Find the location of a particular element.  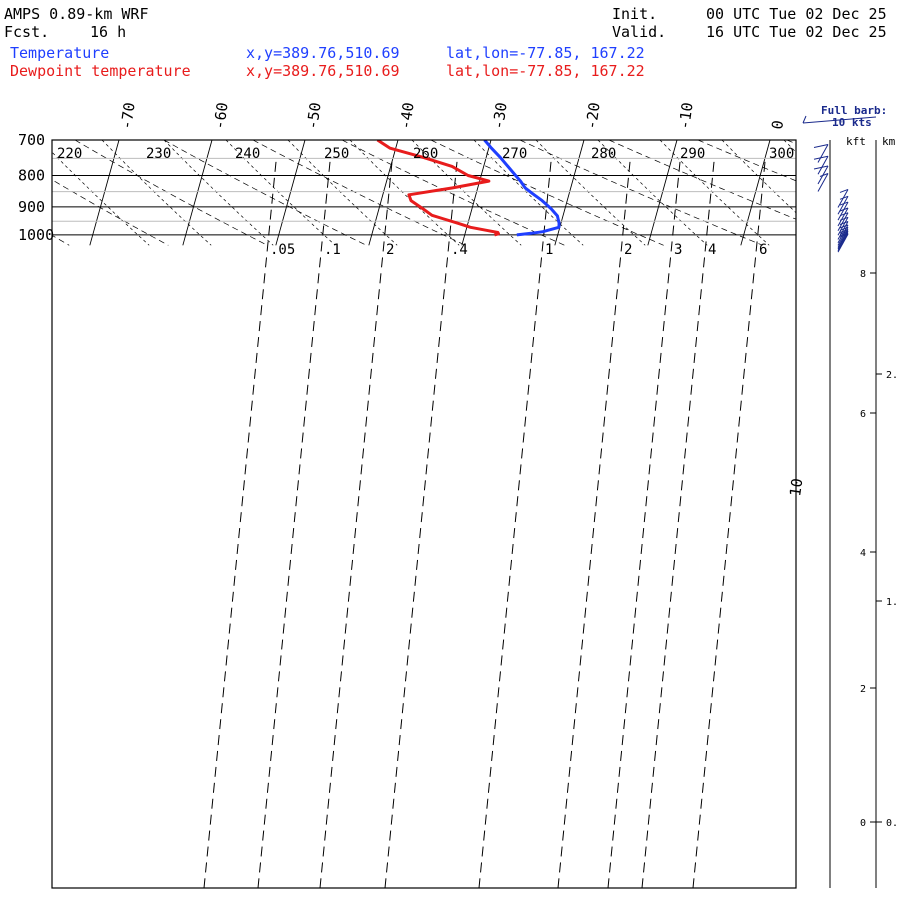

mixing-ratio-label: 4 is located at coordinates (712, 250).